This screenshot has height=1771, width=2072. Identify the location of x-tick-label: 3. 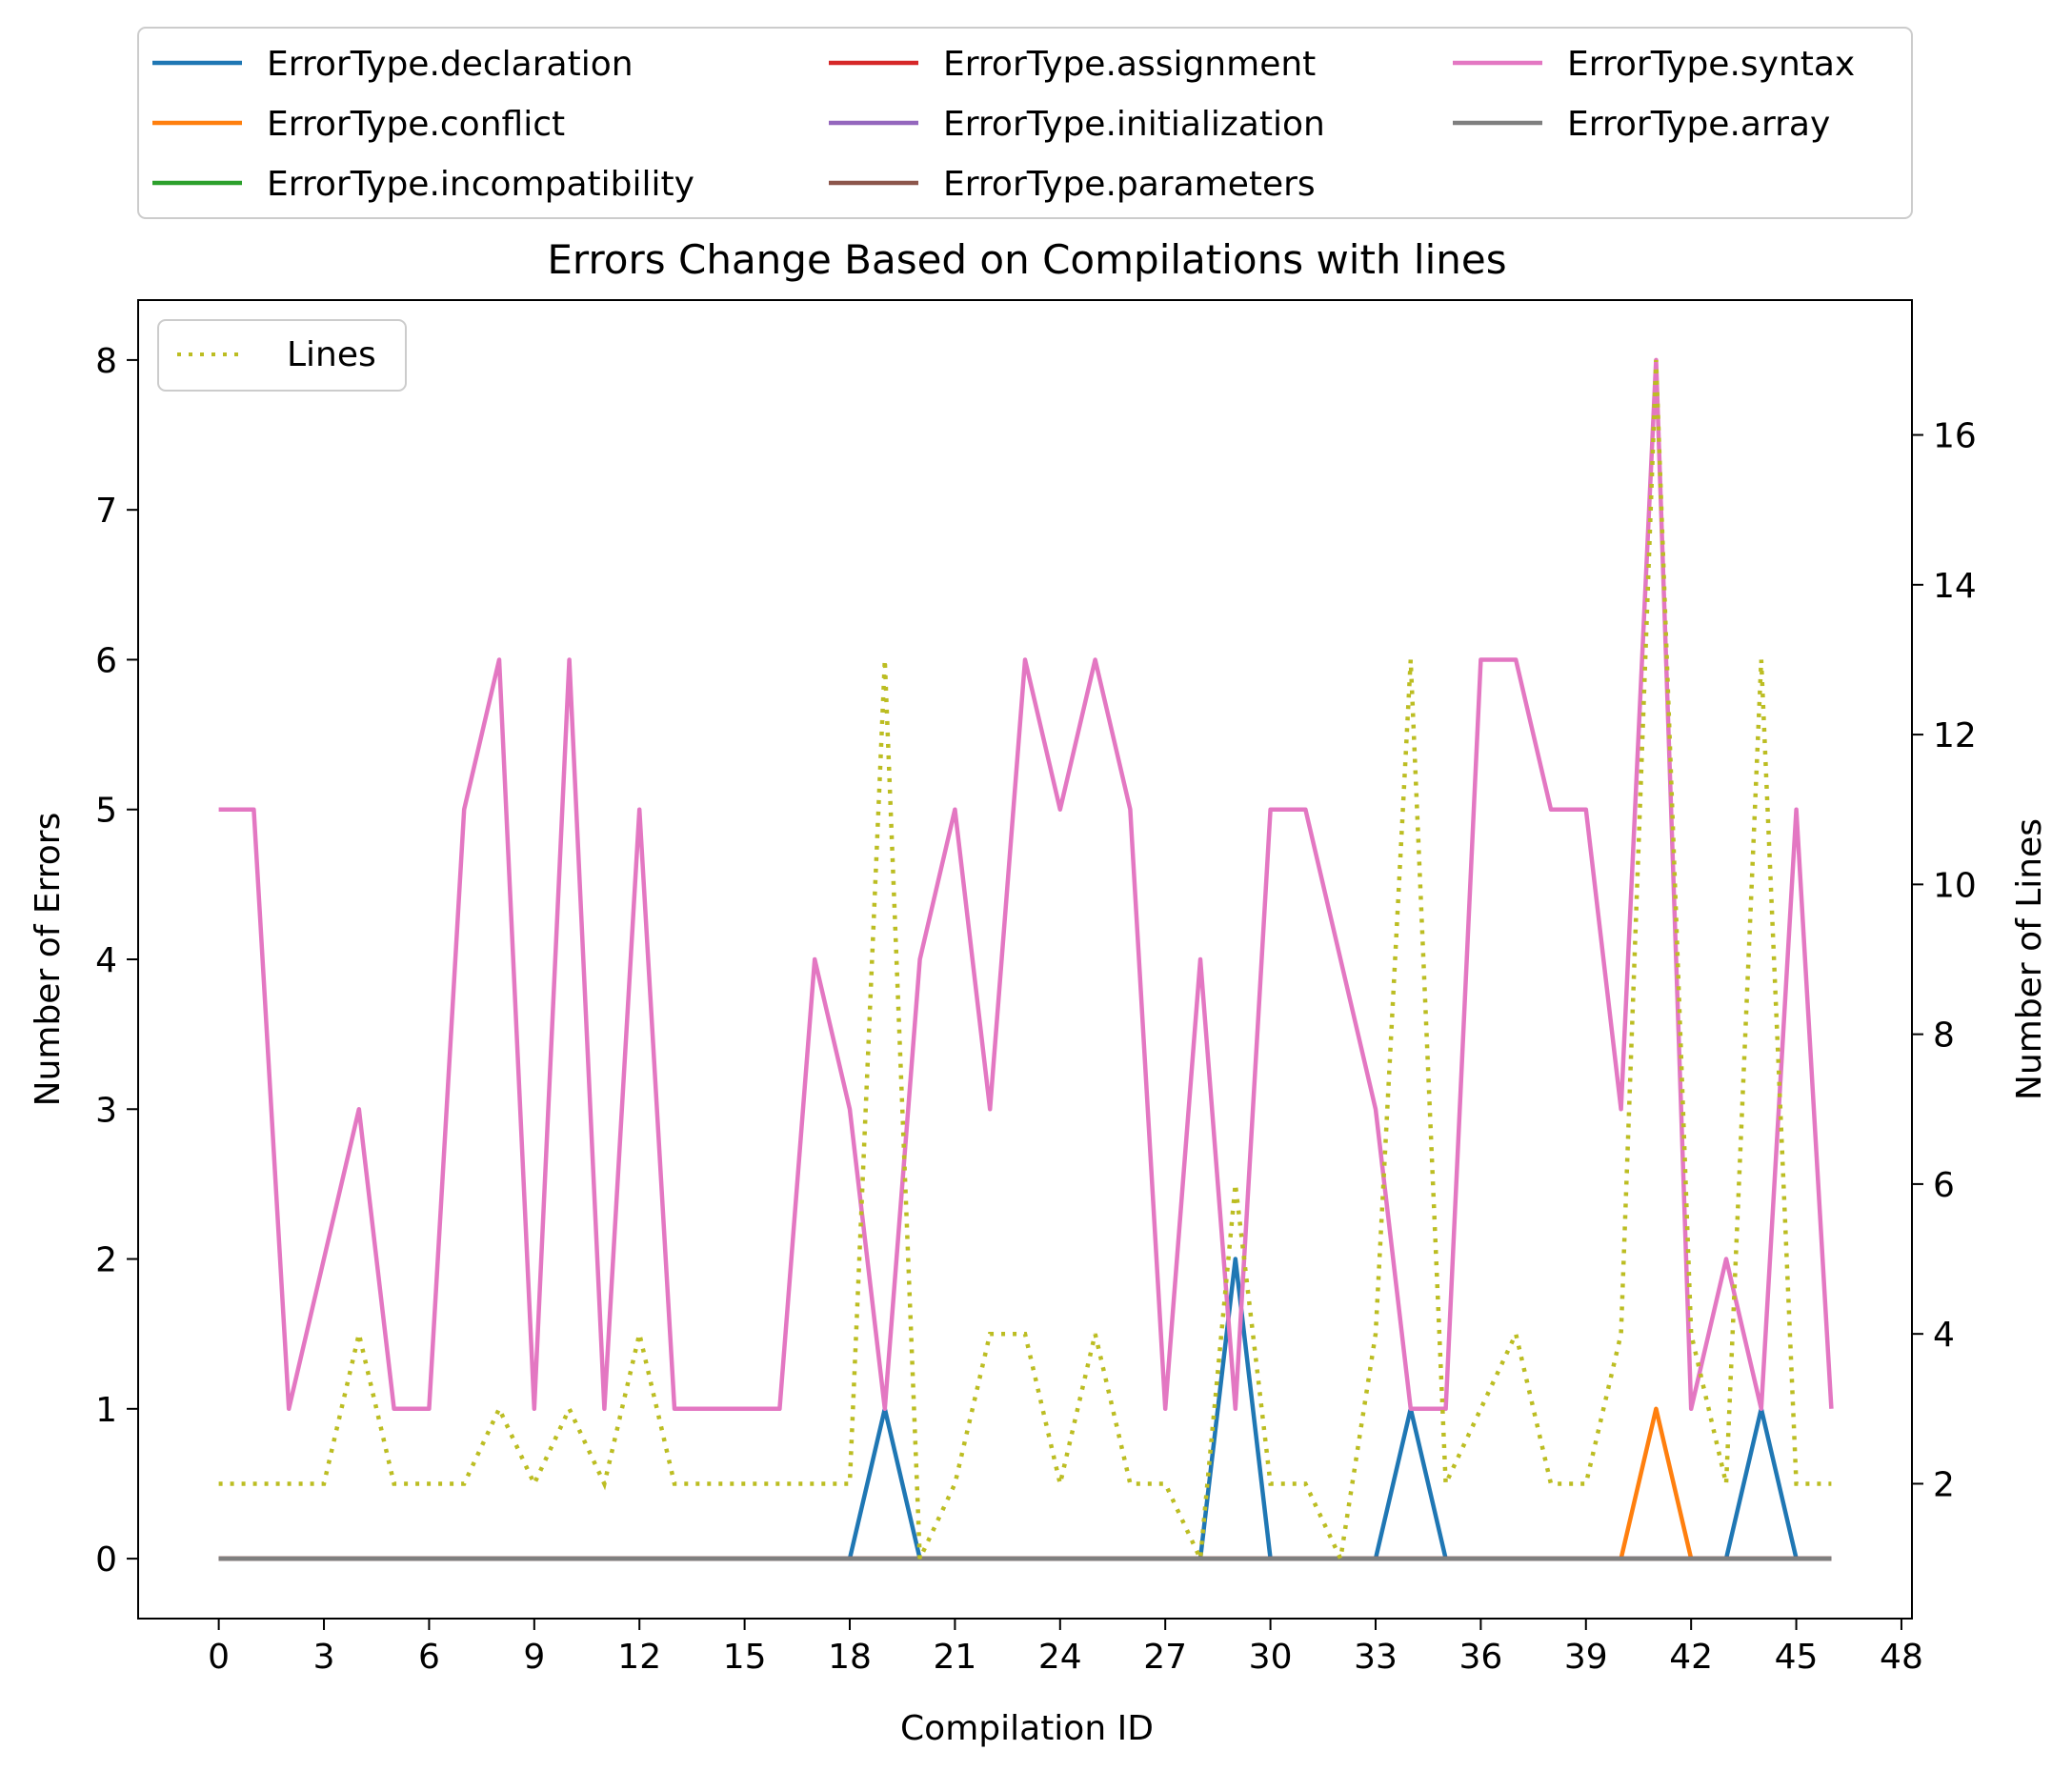
(324, 1657).